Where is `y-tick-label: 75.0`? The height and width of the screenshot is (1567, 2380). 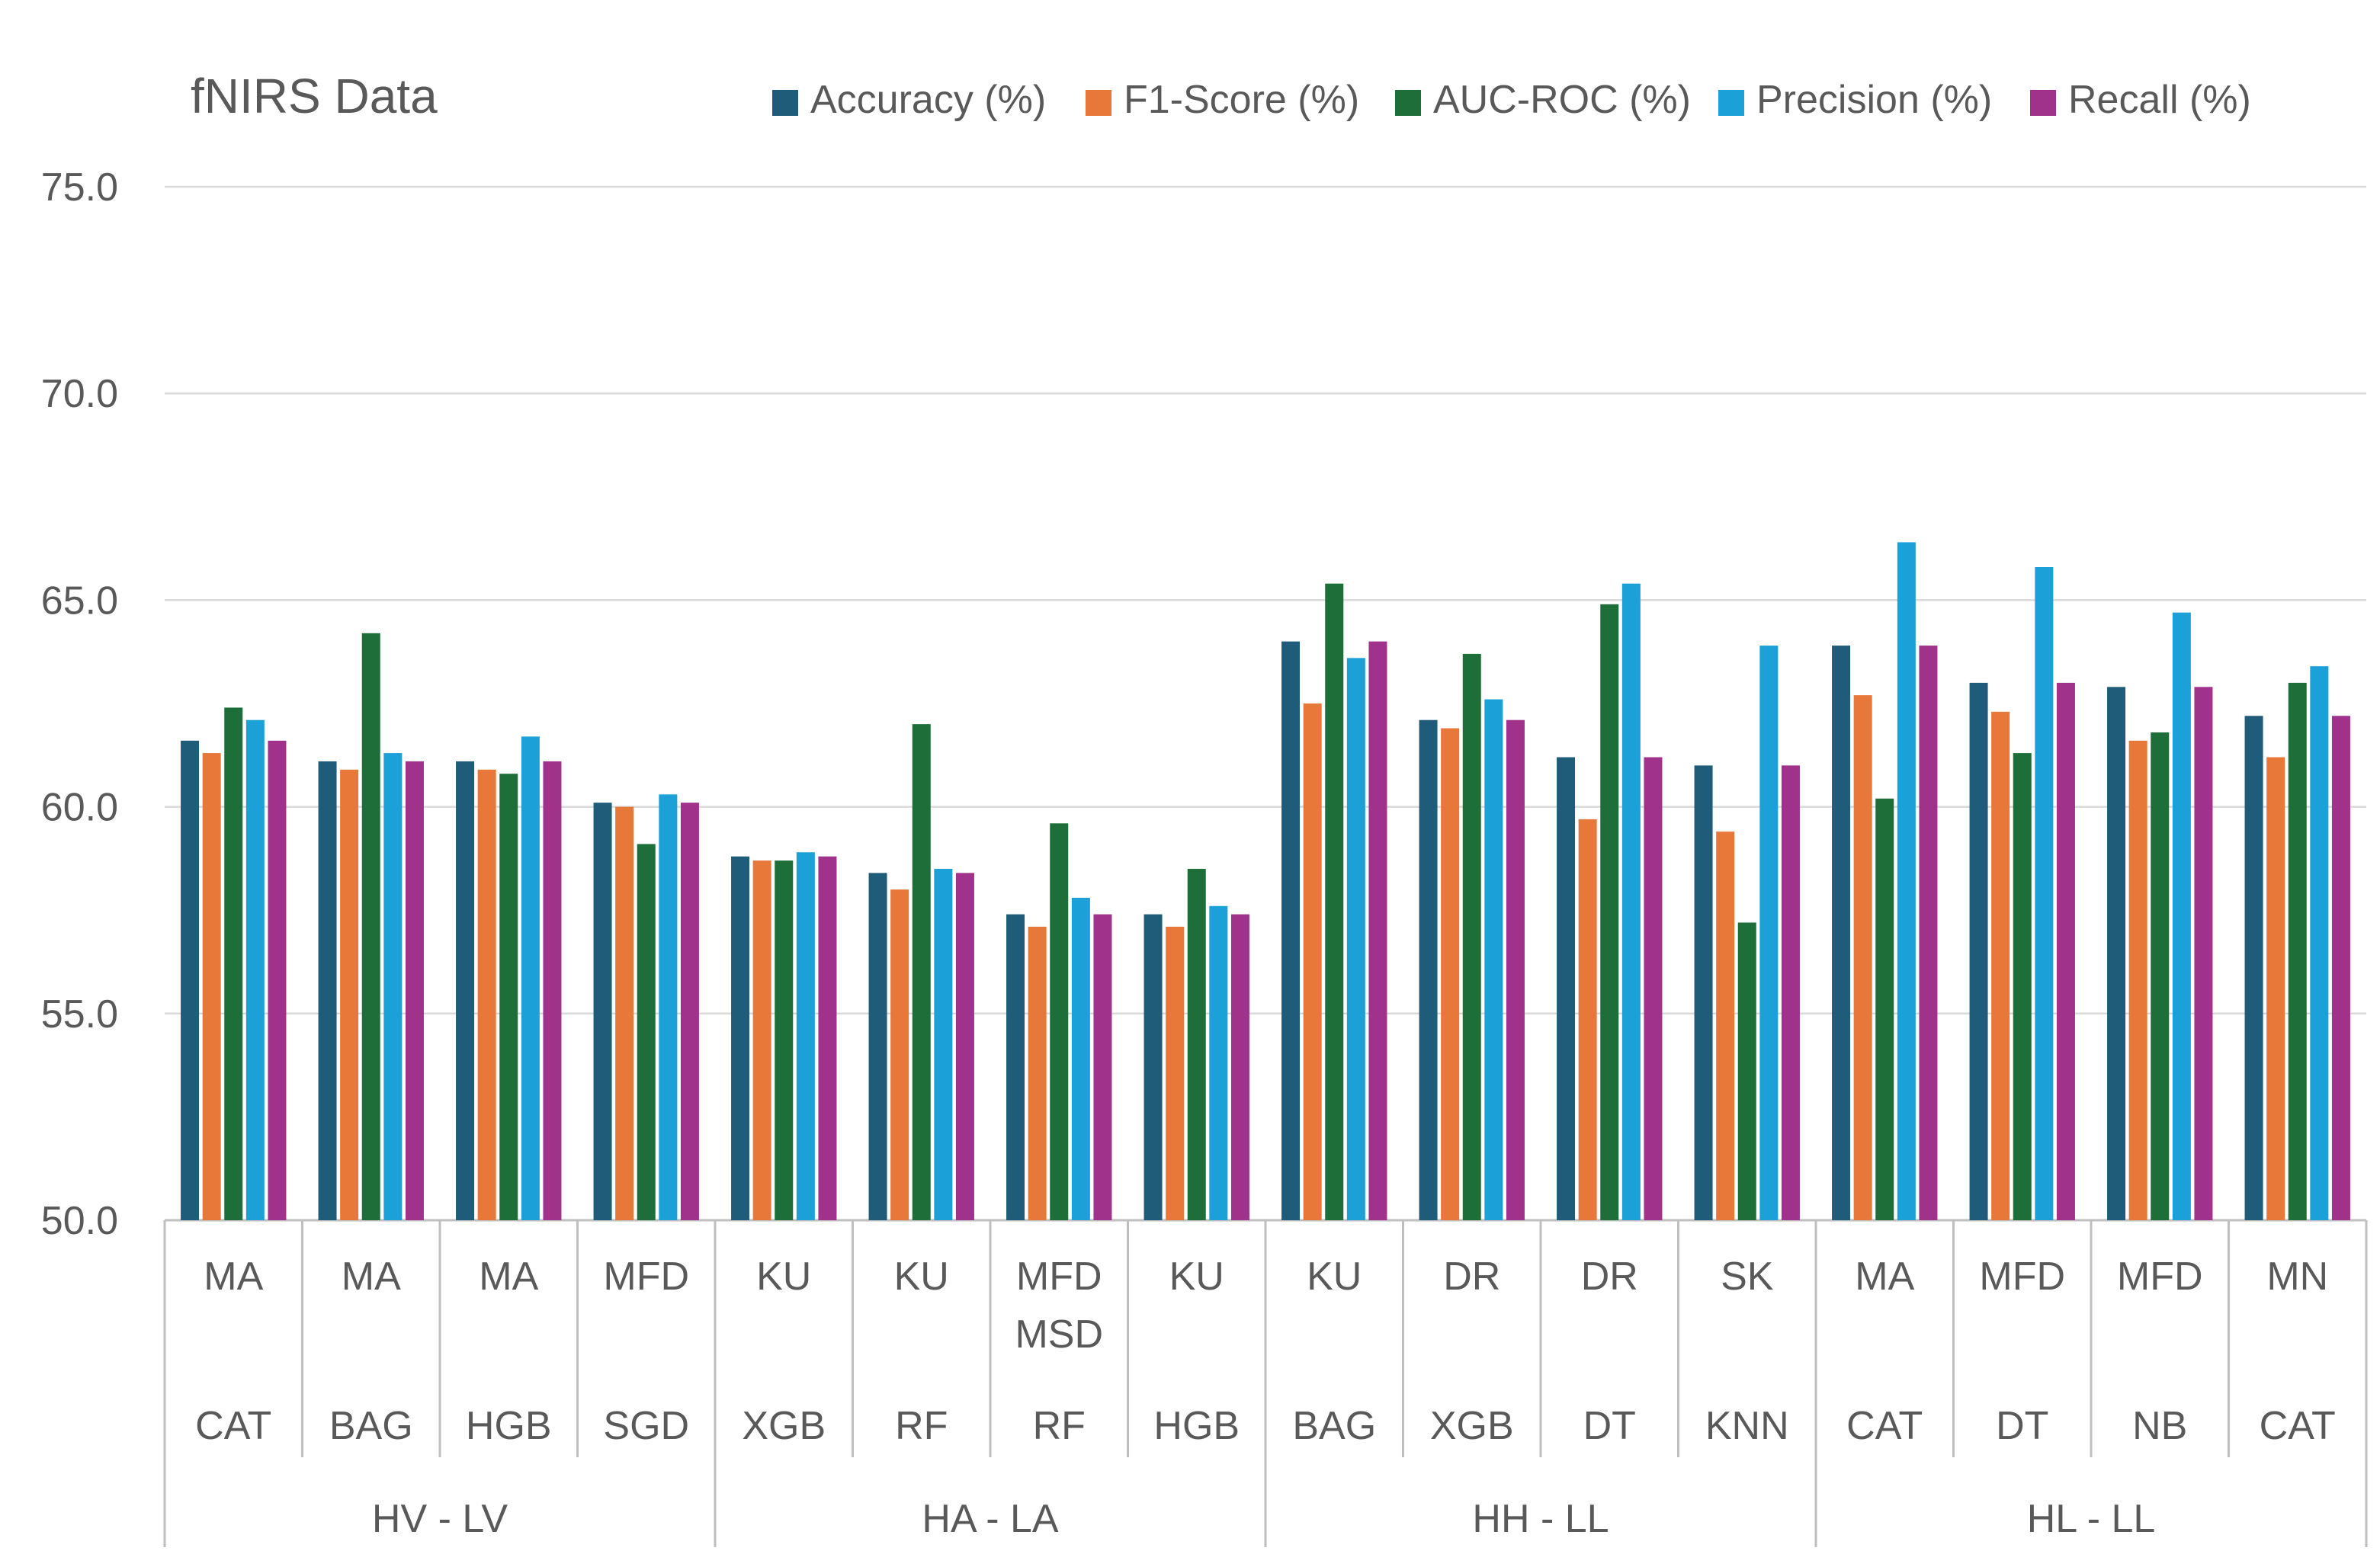 y-tick-label: 75.0 is located at coordinates (79, 187).